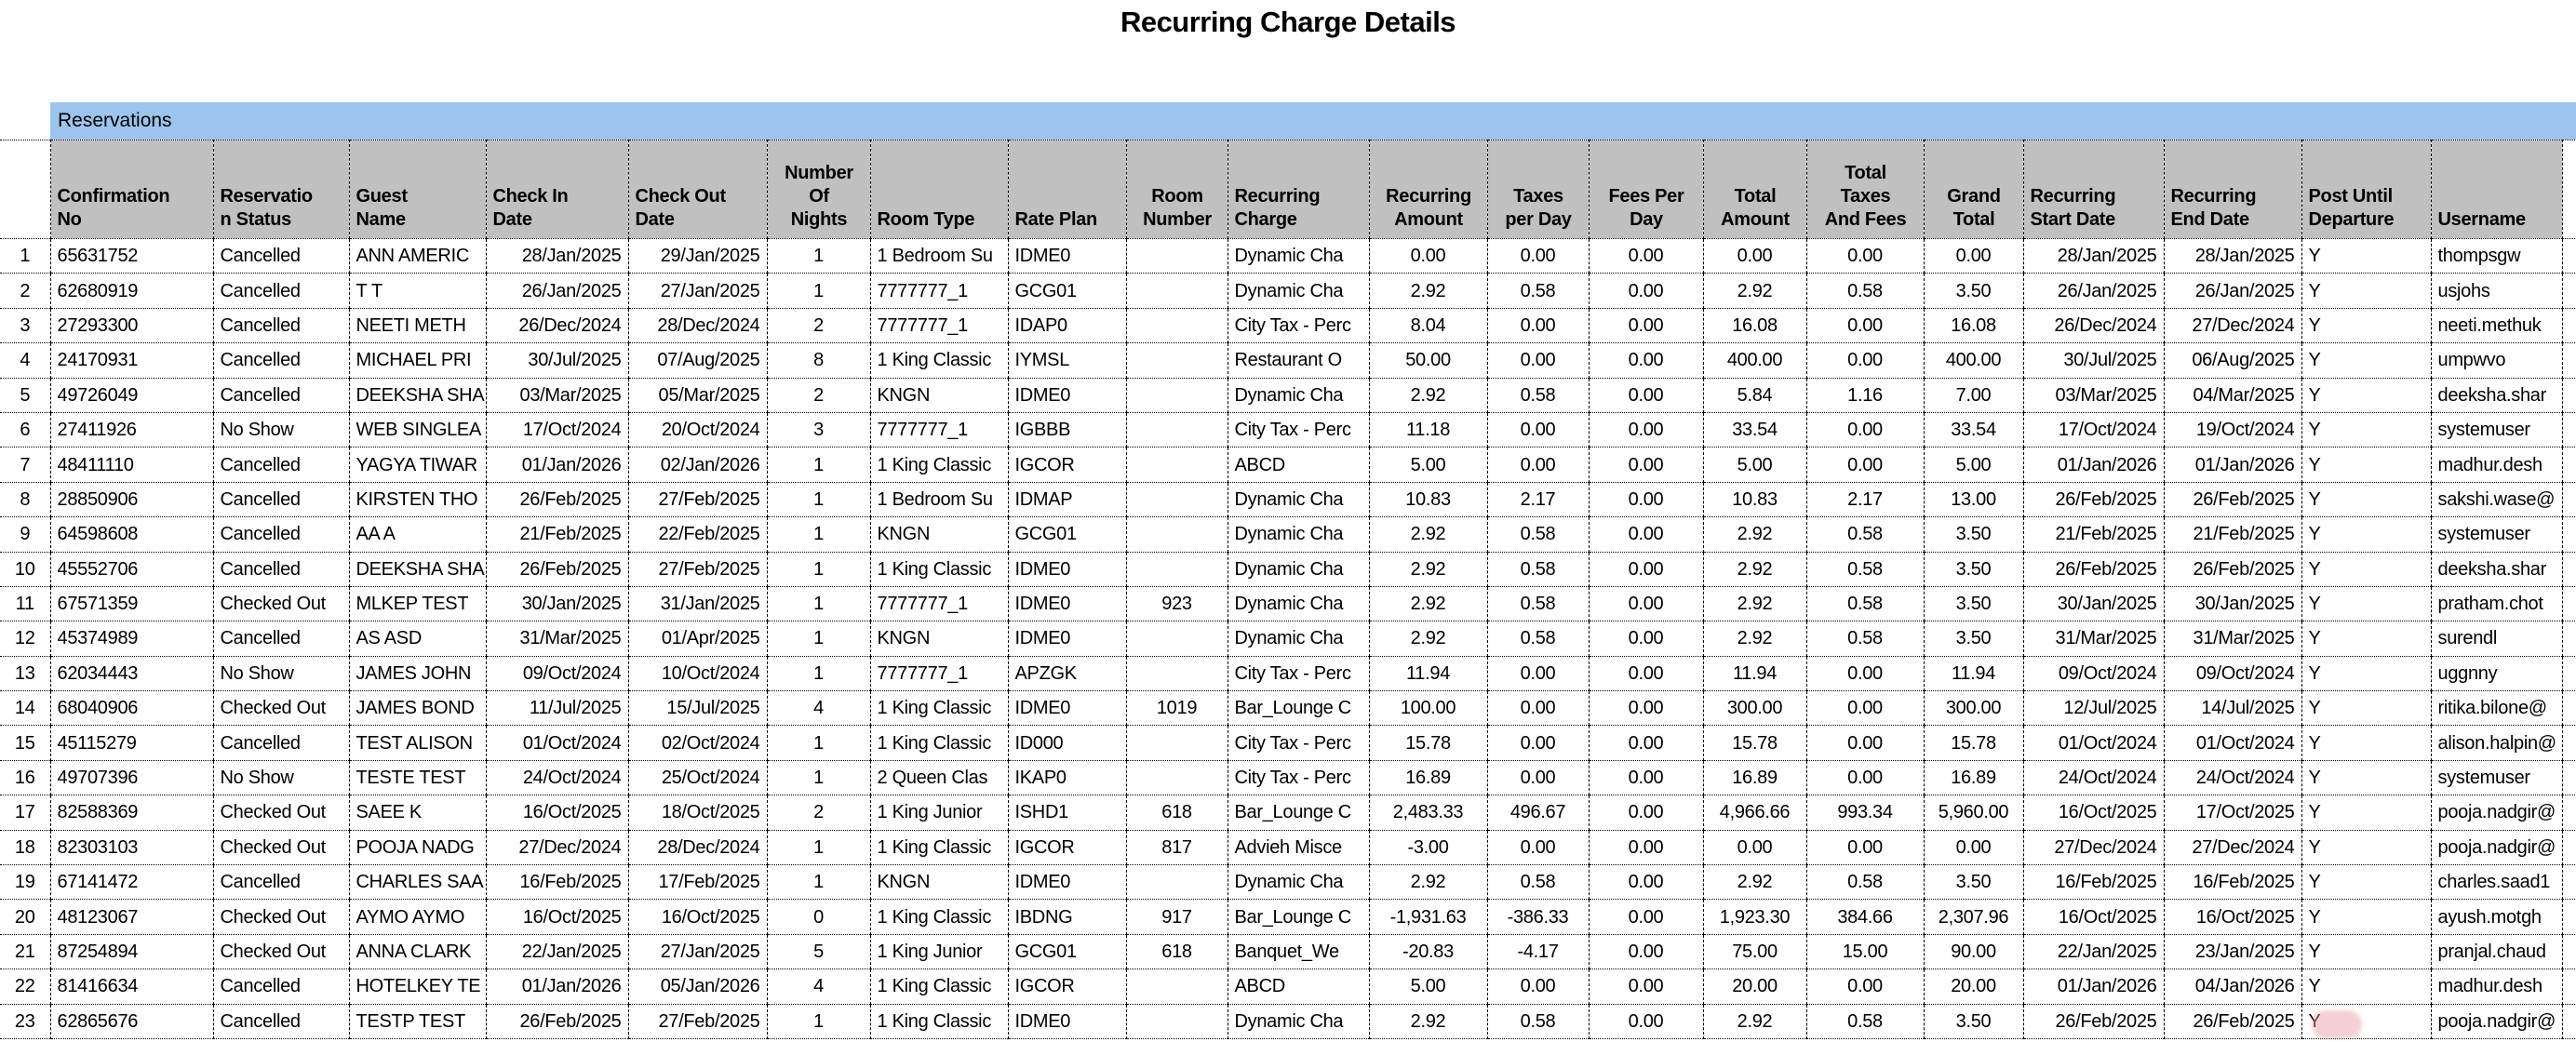 The image size is (2576, 1042). I want to click on cell-username: pratham.chot, so click(2497, 604).